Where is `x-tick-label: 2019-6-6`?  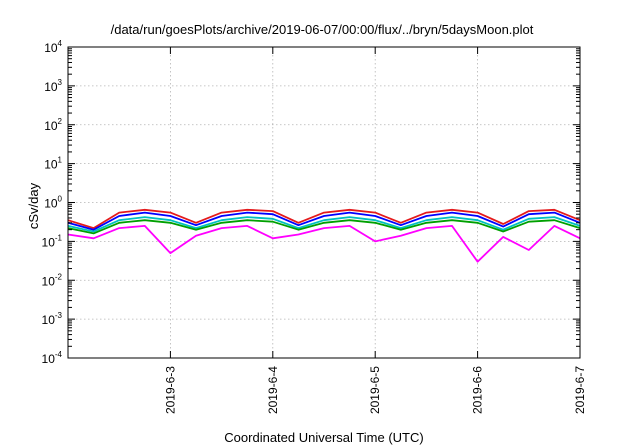
x-tick-label: 2019-6-6 is located at coordinates (478, 390).